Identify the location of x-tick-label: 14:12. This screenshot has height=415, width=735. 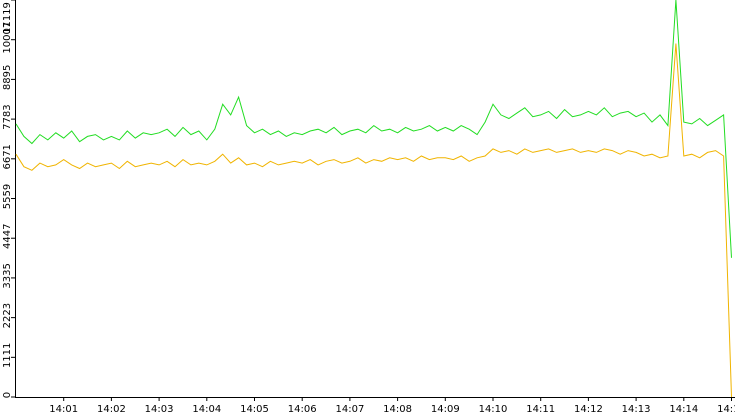
(588, 409).